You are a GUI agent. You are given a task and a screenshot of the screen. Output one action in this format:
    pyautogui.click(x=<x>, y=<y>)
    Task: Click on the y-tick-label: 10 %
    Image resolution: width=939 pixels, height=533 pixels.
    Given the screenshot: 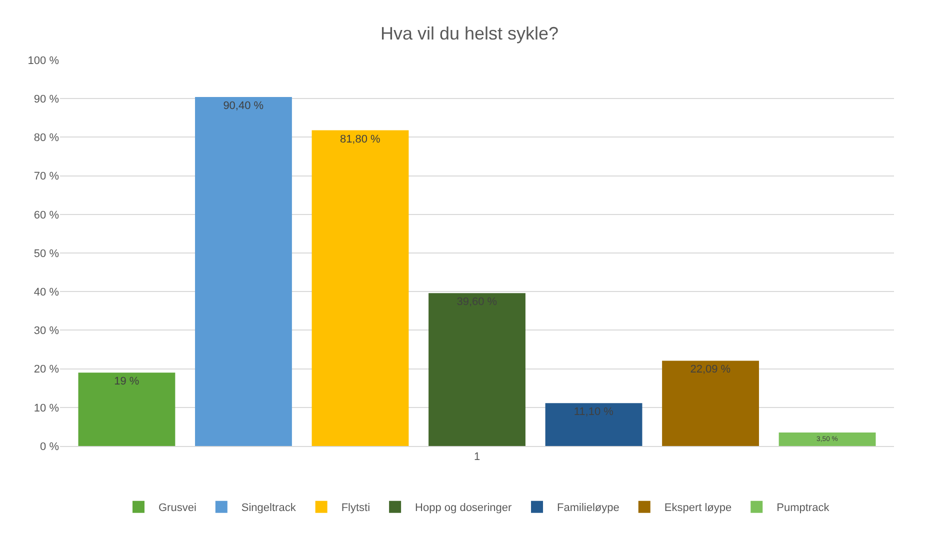 What is the action you would take?
    pyautogui.click(x=47, y=408)
    